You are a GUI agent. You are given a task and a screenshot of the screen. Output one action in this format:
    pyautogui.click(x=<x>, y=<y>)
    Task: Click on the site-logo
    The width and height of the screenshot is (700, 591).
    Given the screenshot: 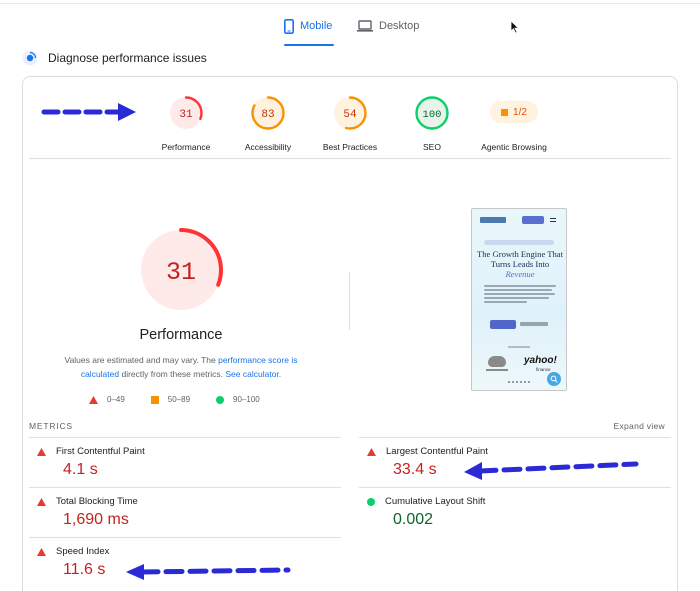 What is the action you would take?
    pyautogui.click(x=493, y=220)
    